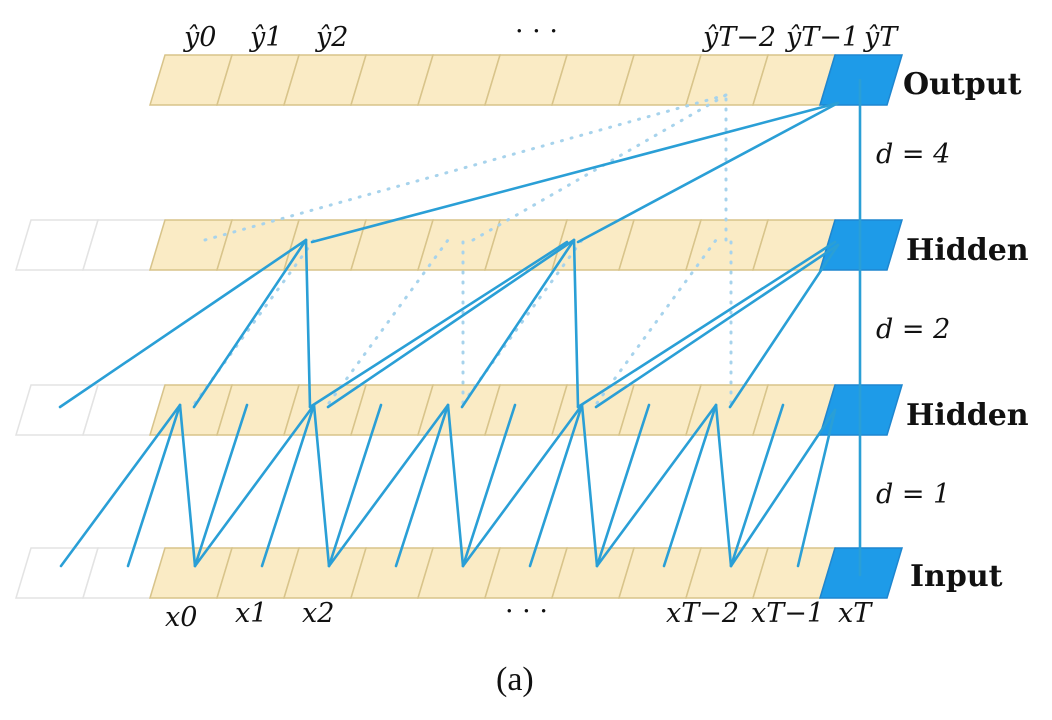 This screenshot has height=720, width=1052. Describe the element at coordinates (318, 613) in the screenshot. I see `input-label-x2: x2` at that location.